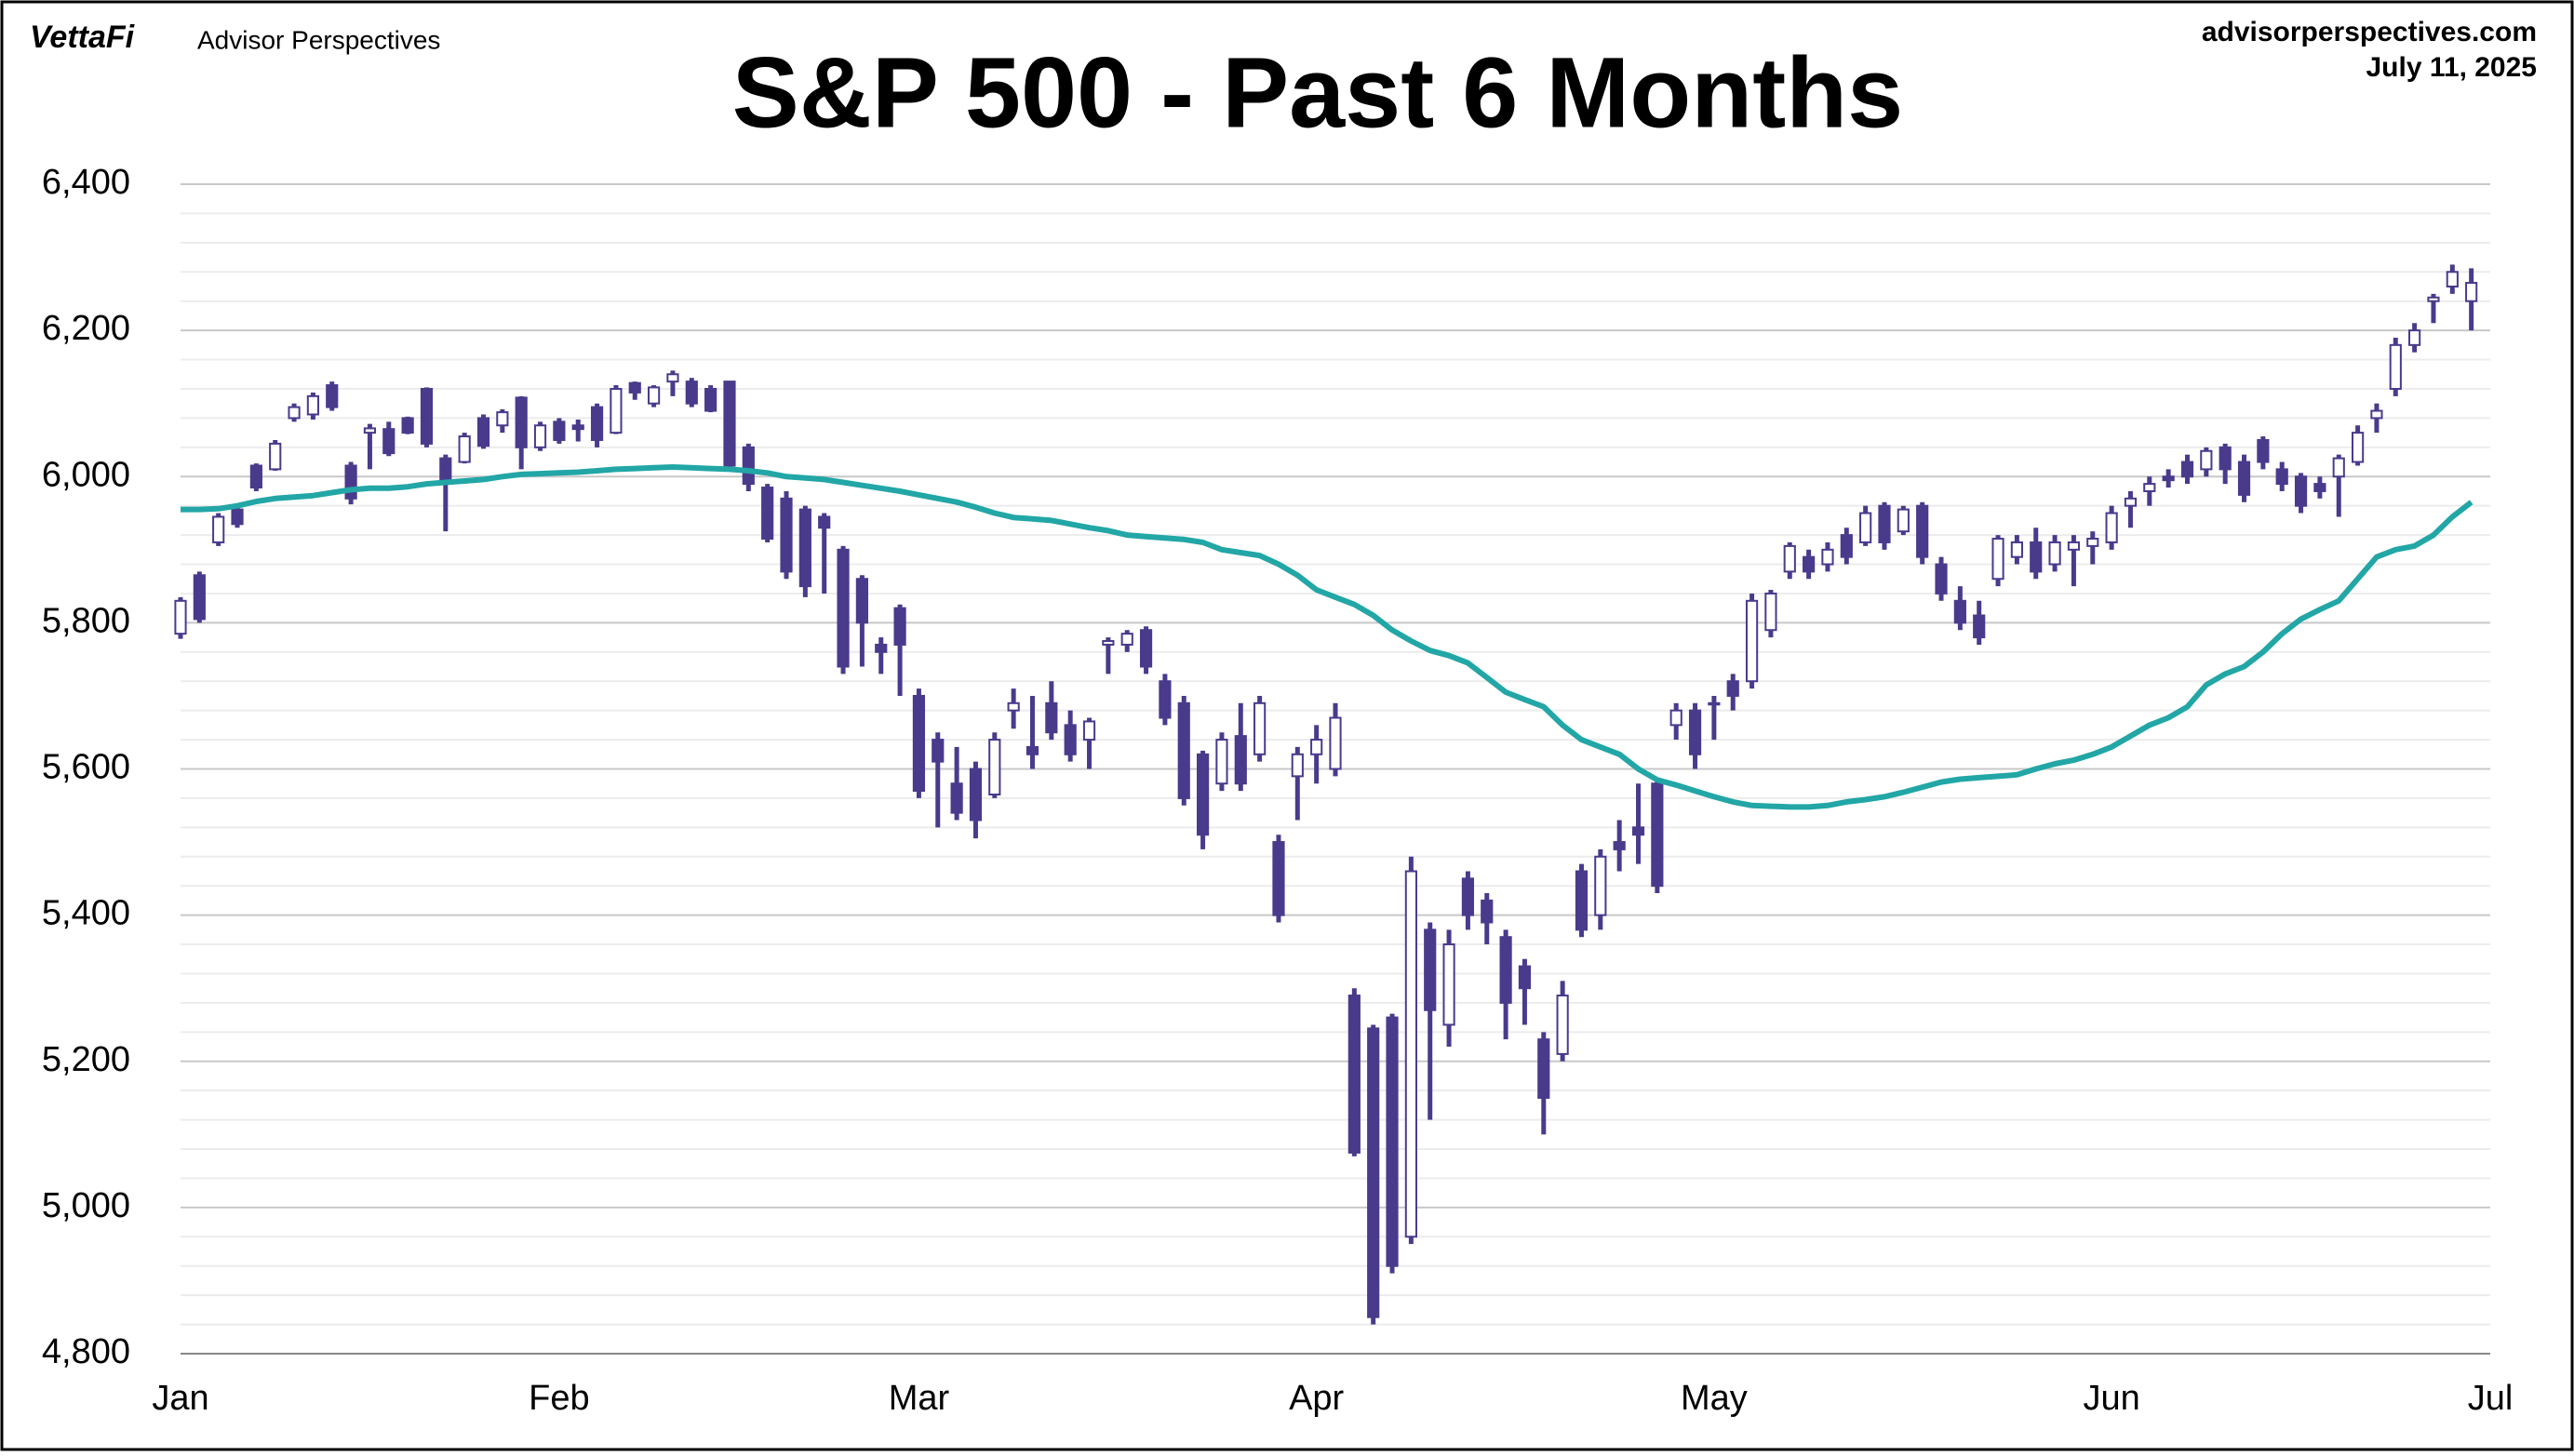  What do you see at coordinates (318, 39) in the screenshot?
I see `brand-sub: Advisor Perspectives` at bounding box center [318, 39].